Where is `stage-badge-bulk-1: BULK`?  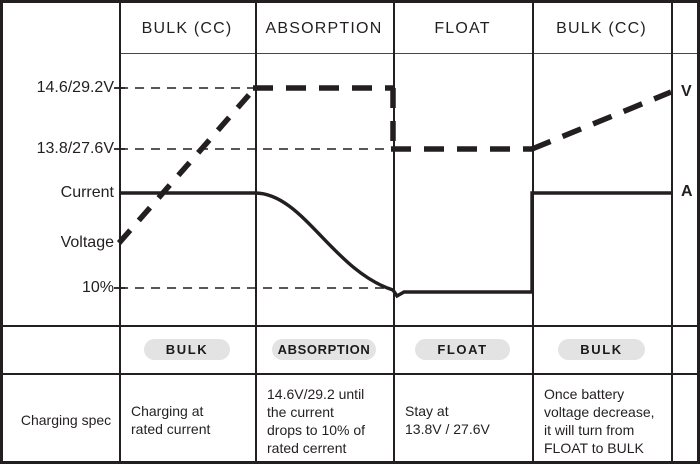 stage-badge-bulk-1: BULK is located at coordinates (187, 349).